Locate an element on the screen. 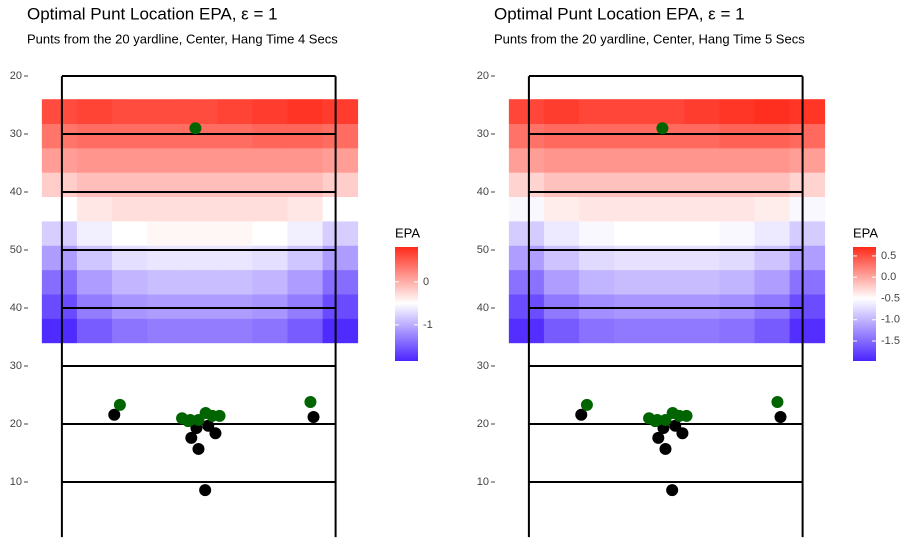  legend-title: EPA is located at coordinates (407, 232).